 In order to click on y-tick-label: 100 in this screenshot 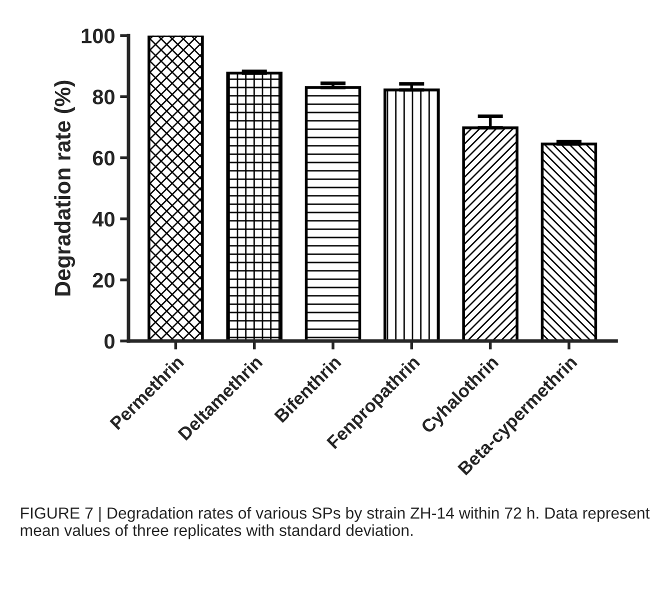, I will do `click(98, 36)`.